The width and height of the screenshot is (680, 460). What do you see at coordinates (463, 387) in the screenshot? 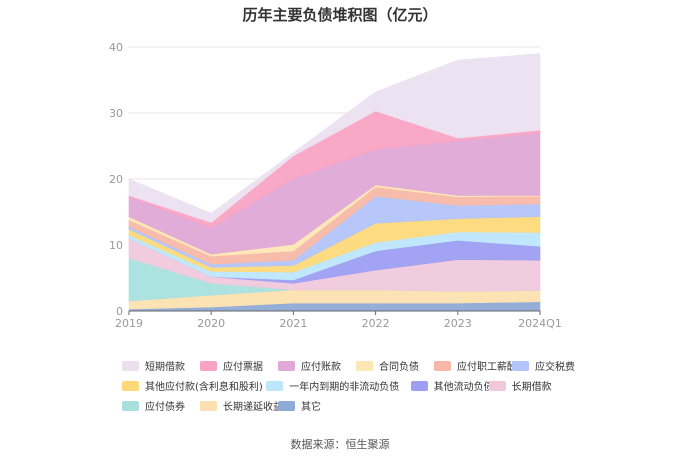
I see `legend-label: 其他流动负债` at bounding box center [463, 387].